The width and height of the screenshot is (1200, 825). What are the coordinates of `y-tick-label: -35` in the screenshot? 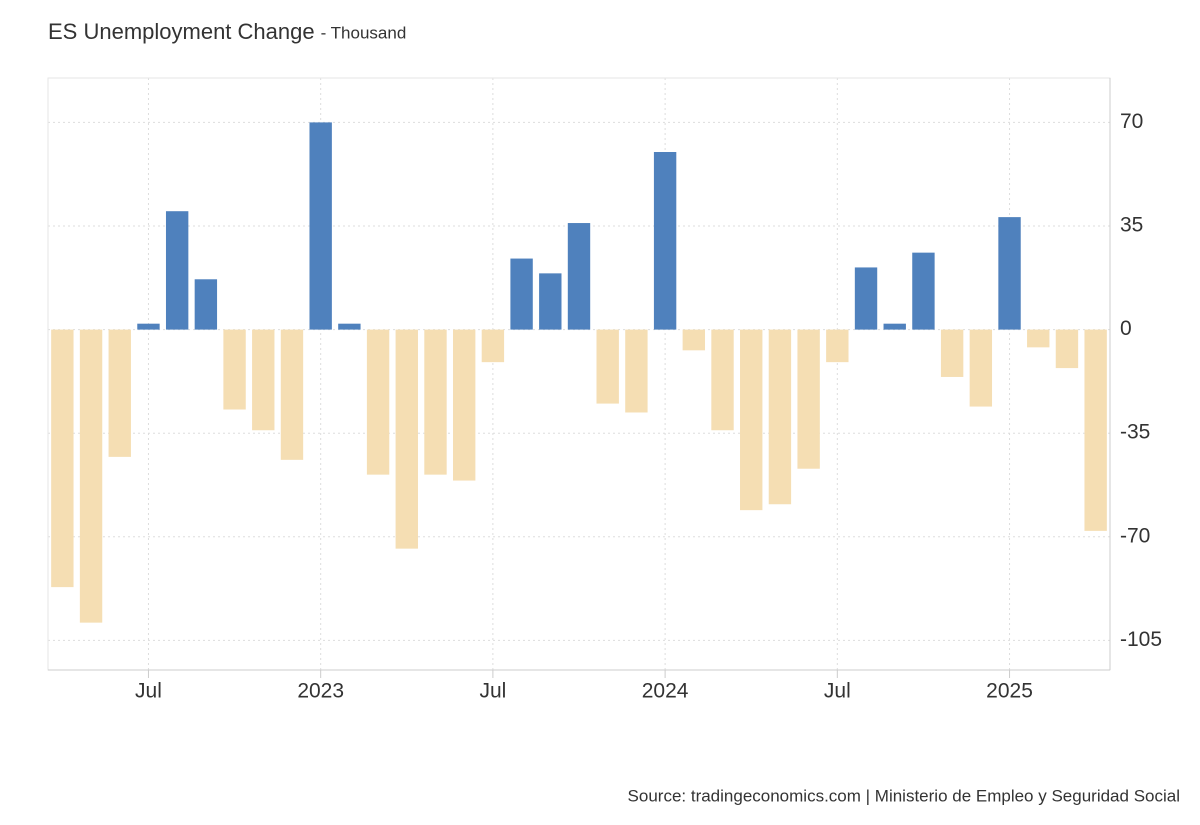 It's located at (1135, 432).